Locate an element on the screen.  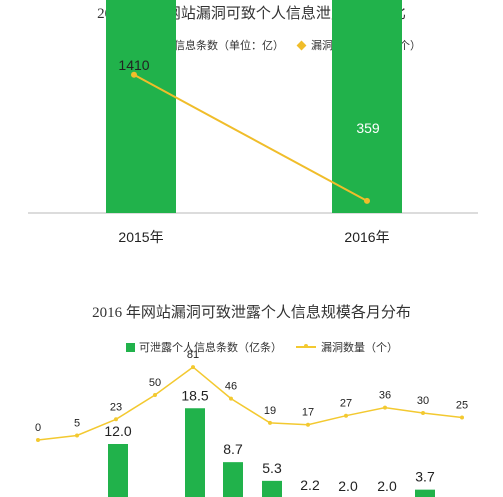
line-data-label: 46 is located at coordinates (231, 387).